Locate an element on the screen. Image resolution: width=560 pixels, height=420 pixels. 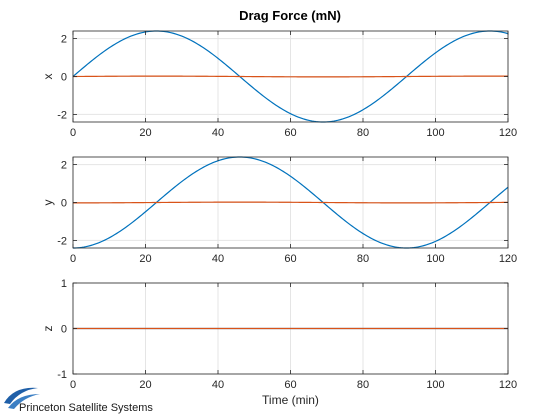
y-axis-label-x: x is located at coordinates (48, 77).